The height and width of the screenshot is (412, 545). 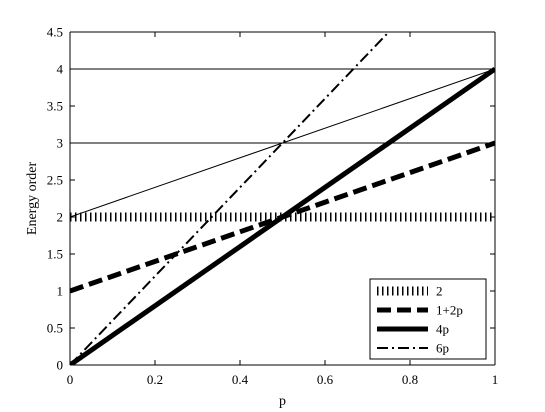 What do you see at coordinates (55, 180) in the screenshot?
I see `y-tick-label: 2.5` at bounding box center [55, 180].